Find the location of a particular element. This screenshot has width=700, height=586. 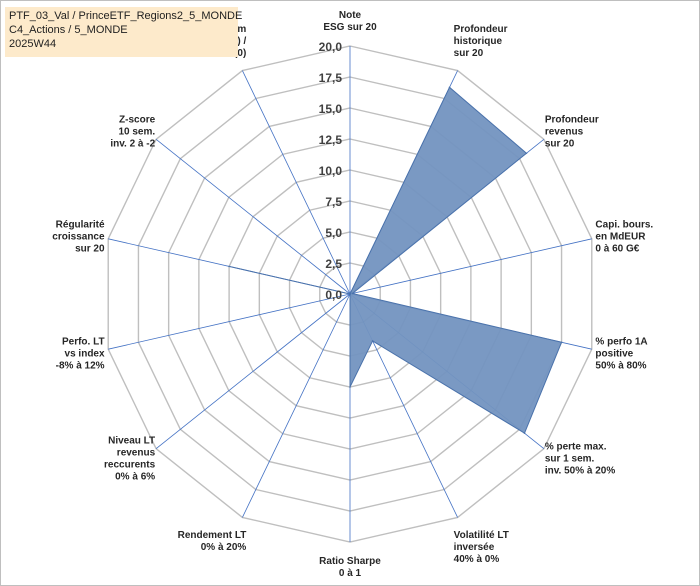

axis-label: Volatilité LT inversée 40% à 0% is located at coordinates (481, 547).